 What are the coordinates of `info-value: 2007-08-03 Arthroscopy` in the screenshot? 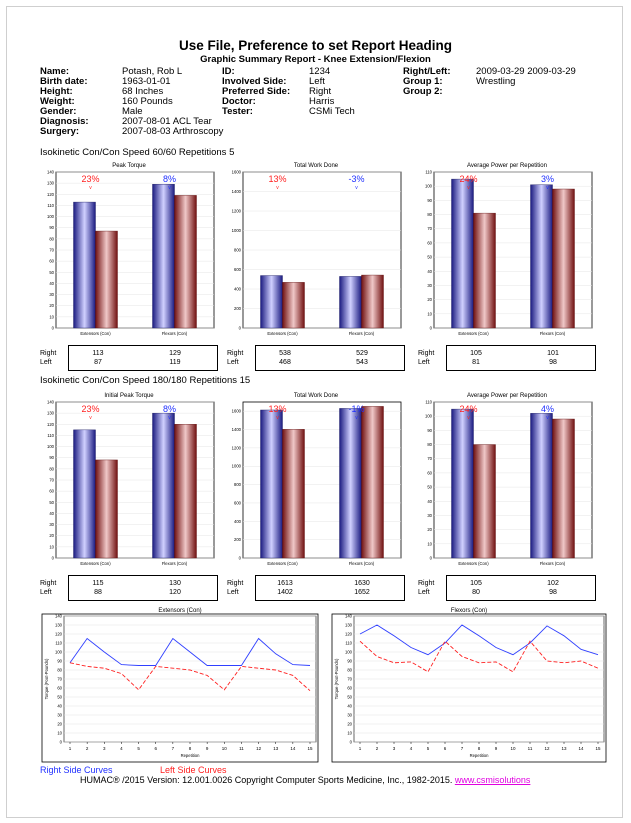 It's located at (173, 131).